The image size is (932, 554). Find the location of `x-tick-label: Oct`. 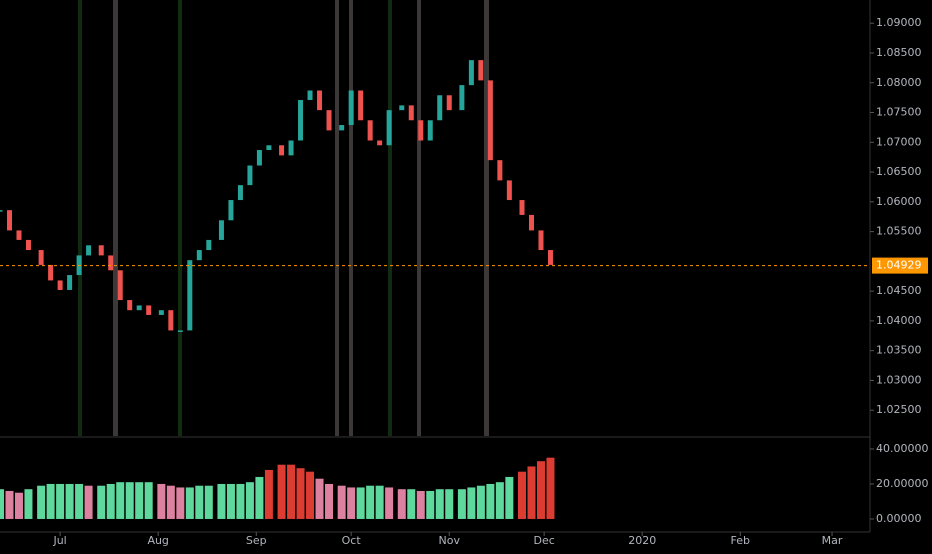

x-tick-label: Oct is located at coordinates (352, 540).